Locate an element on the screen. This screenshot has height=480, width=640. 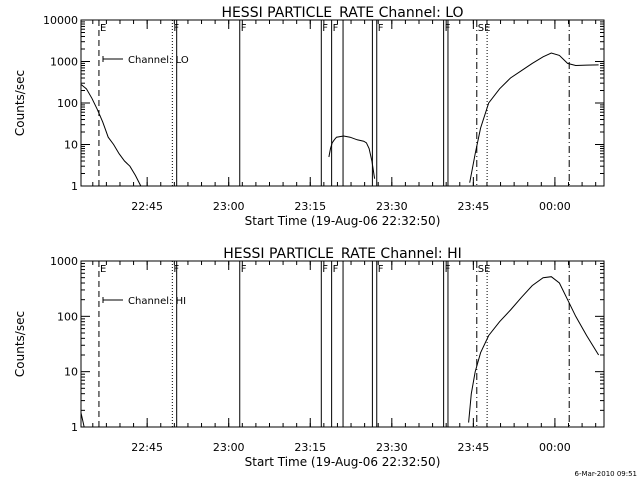
y-tick-label: 10000 is located at coordinates (60, 20).